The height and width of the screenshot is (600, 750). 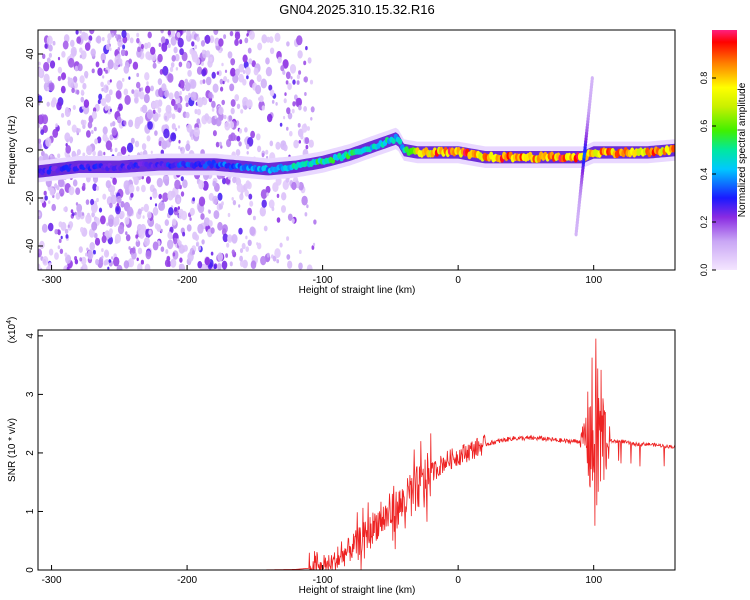 What do you see at coordinates (356, 9) in the screenshot?
I see `figure-title: GN04.2025.310.15.32.R16` at bounding box center [356, 9].